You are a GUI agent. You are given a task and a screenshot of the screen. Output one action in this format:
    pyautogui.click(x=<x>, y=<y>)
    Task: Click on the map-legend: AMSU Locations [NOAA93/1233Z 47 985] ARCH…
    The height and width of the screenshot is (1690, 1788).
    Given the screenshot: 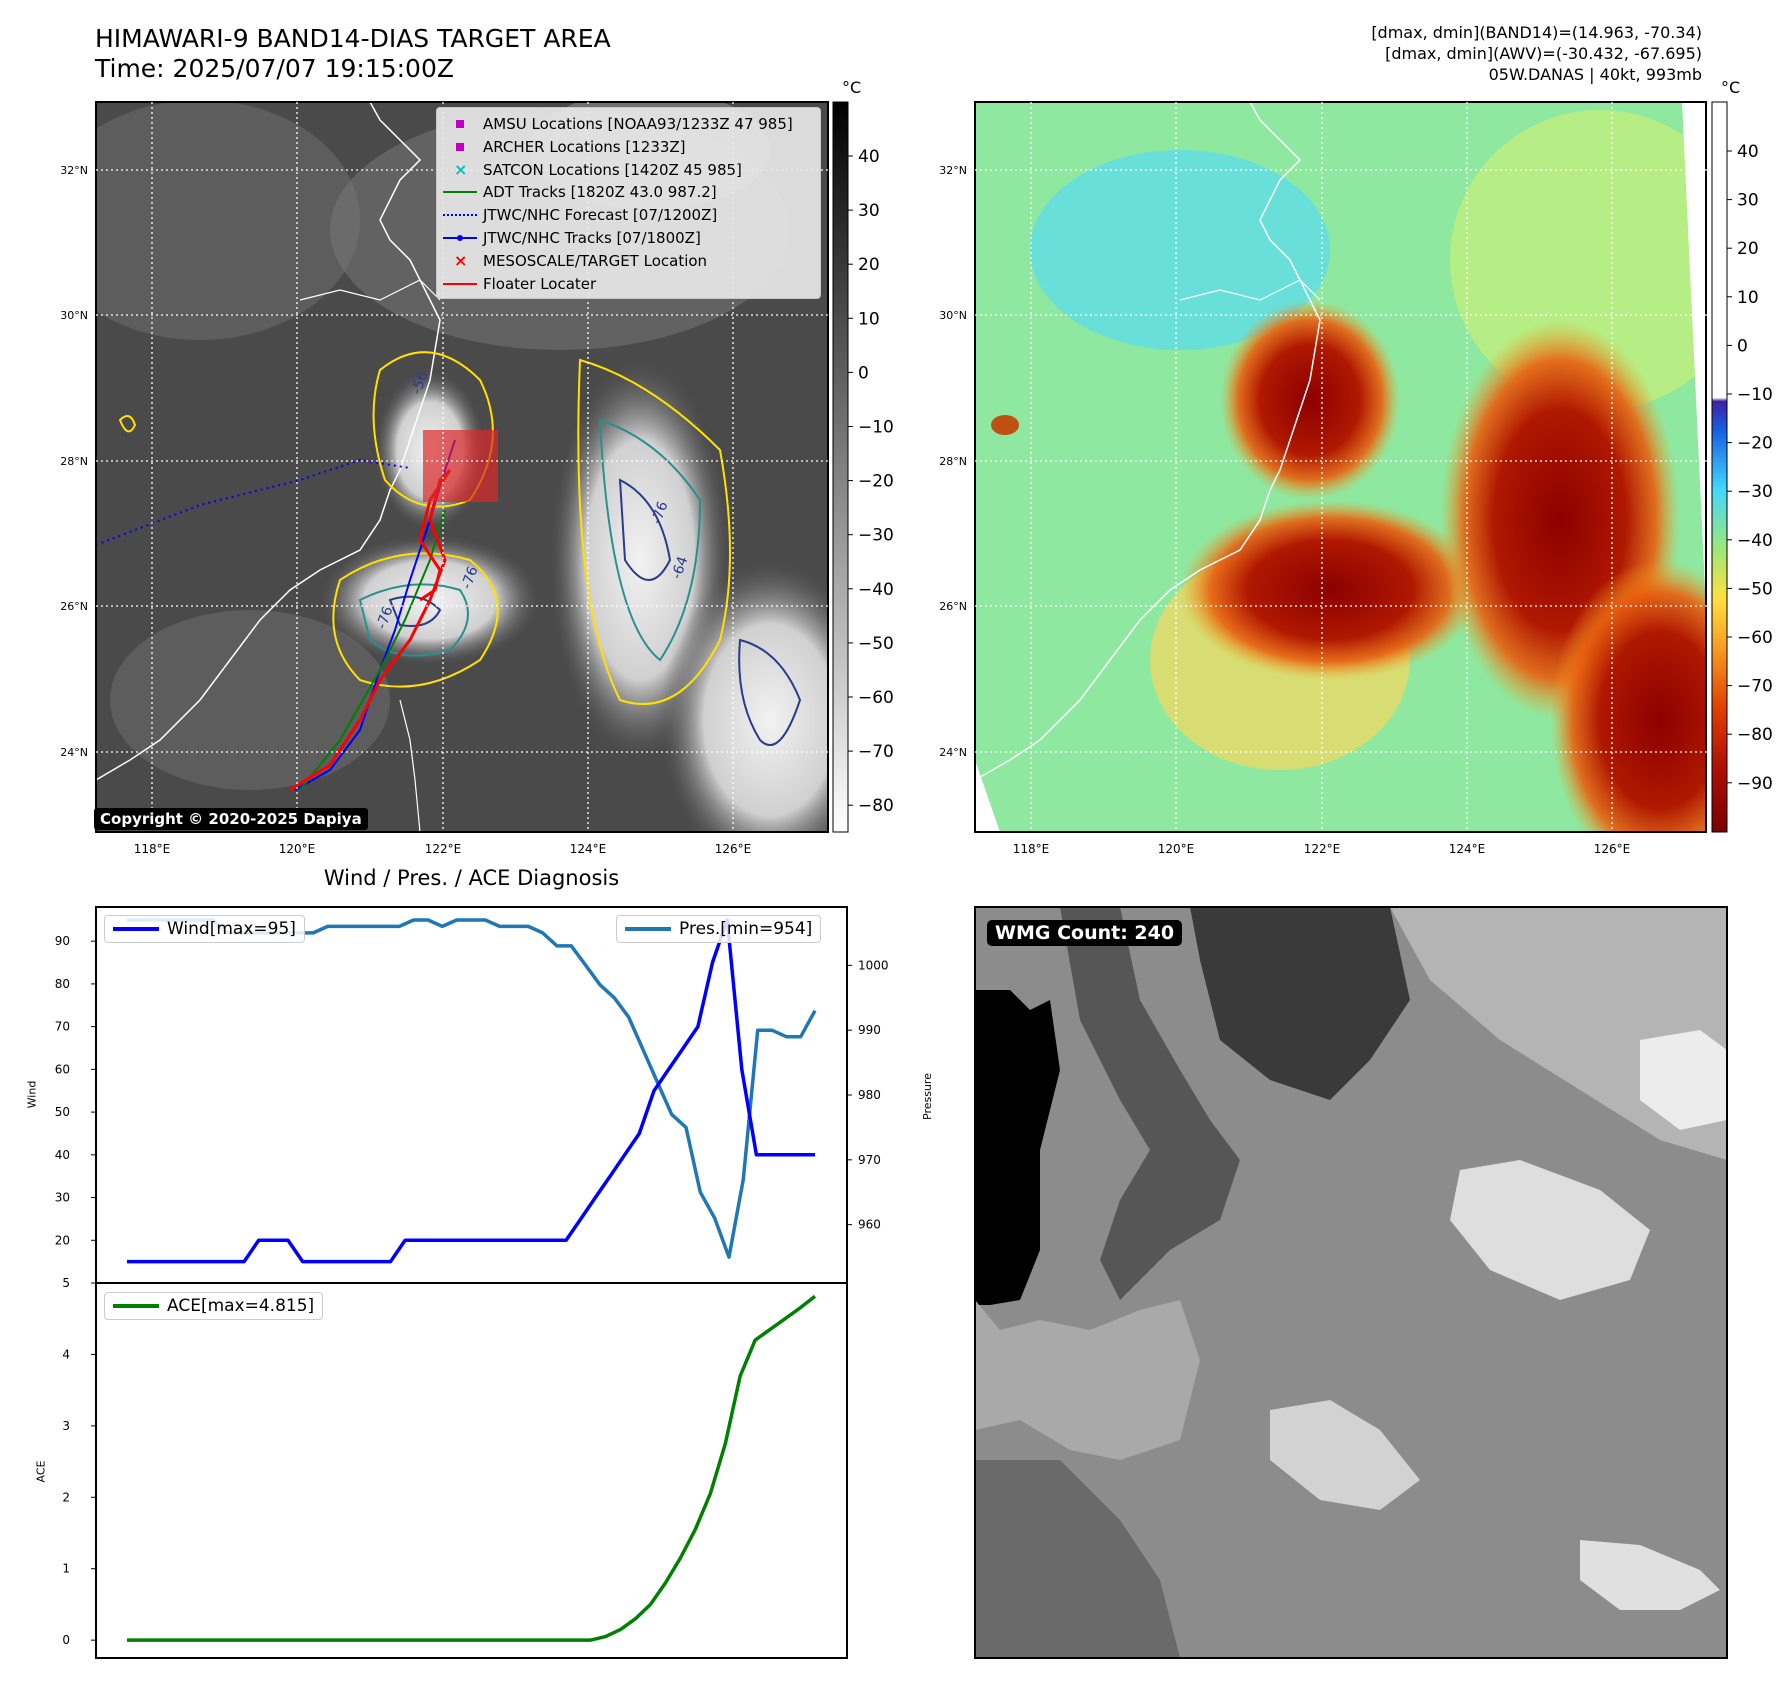 What is the action you would take?
    pyautogui.click(x=628, y=203)
    